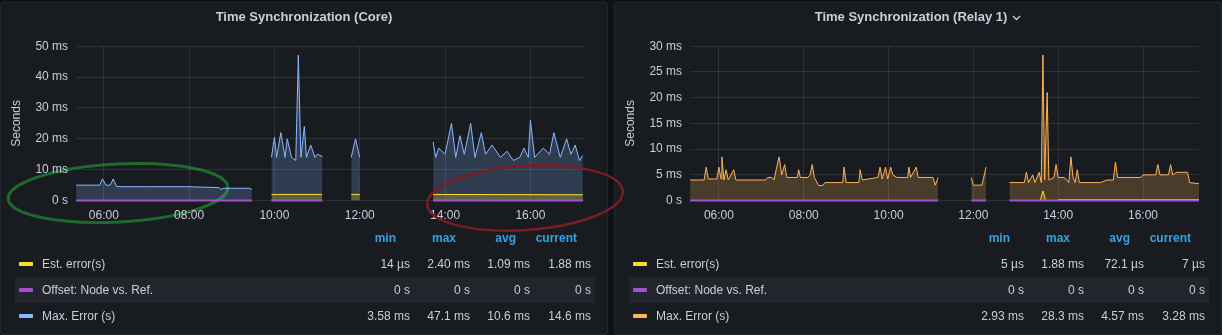  I want to click on chart-title: Time Synchronization (Core), so click(304, 16).